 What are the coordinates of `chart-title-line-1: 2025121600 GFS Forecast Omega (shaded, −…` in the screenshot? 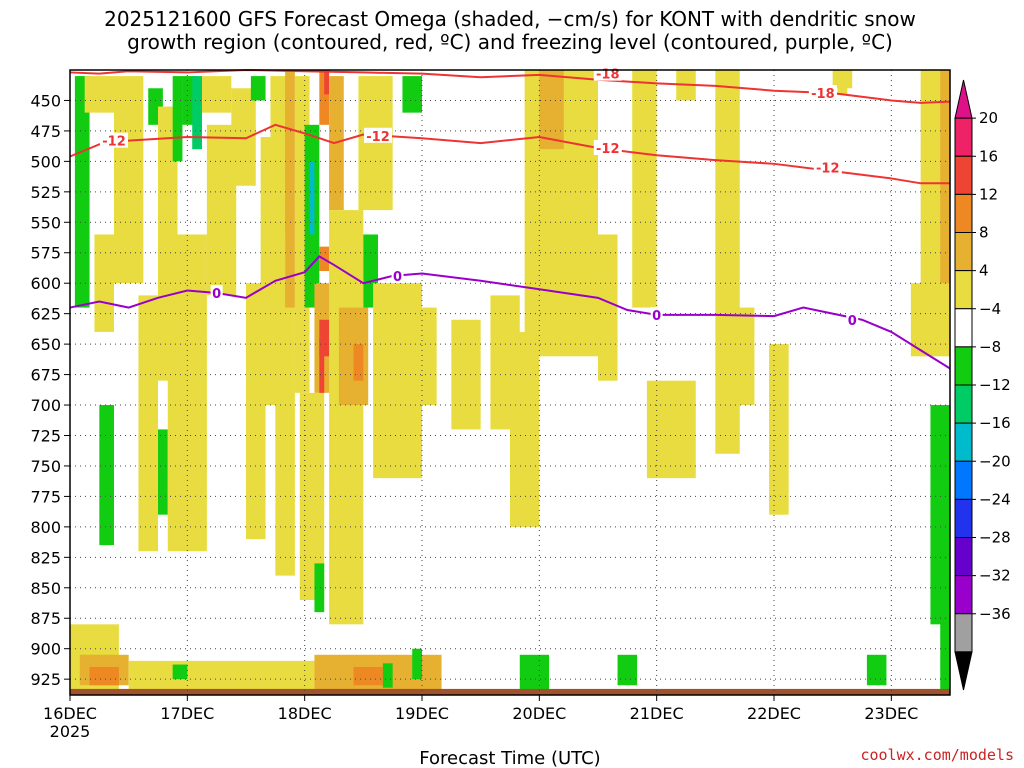 It's located at (510, 19).